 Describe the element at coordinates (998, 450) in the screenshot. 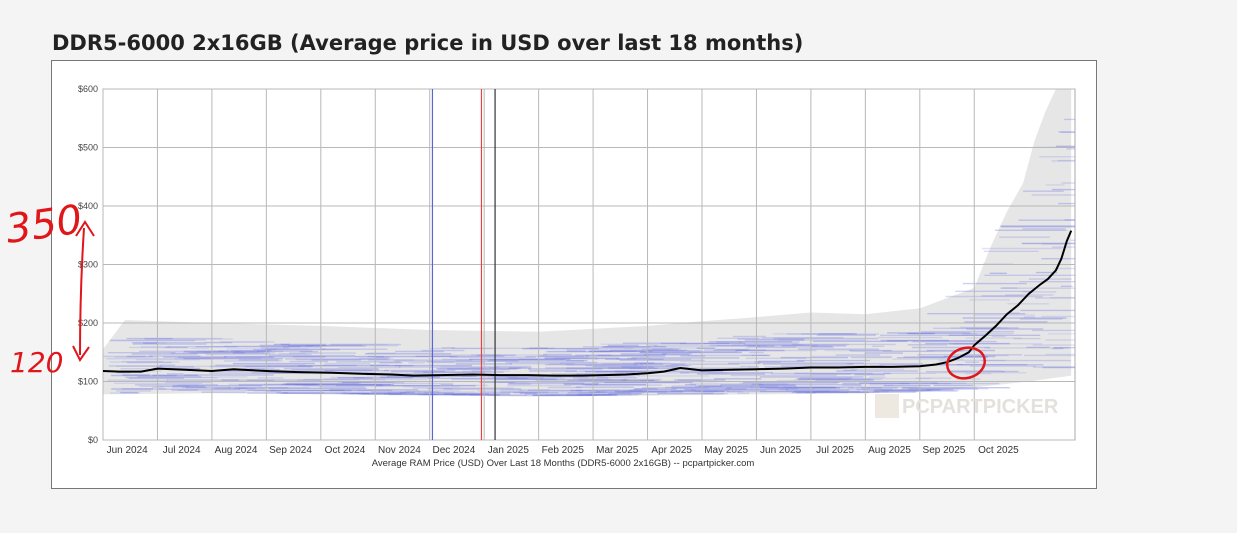

I see `x-tick-label: Oct 2025` at that location.